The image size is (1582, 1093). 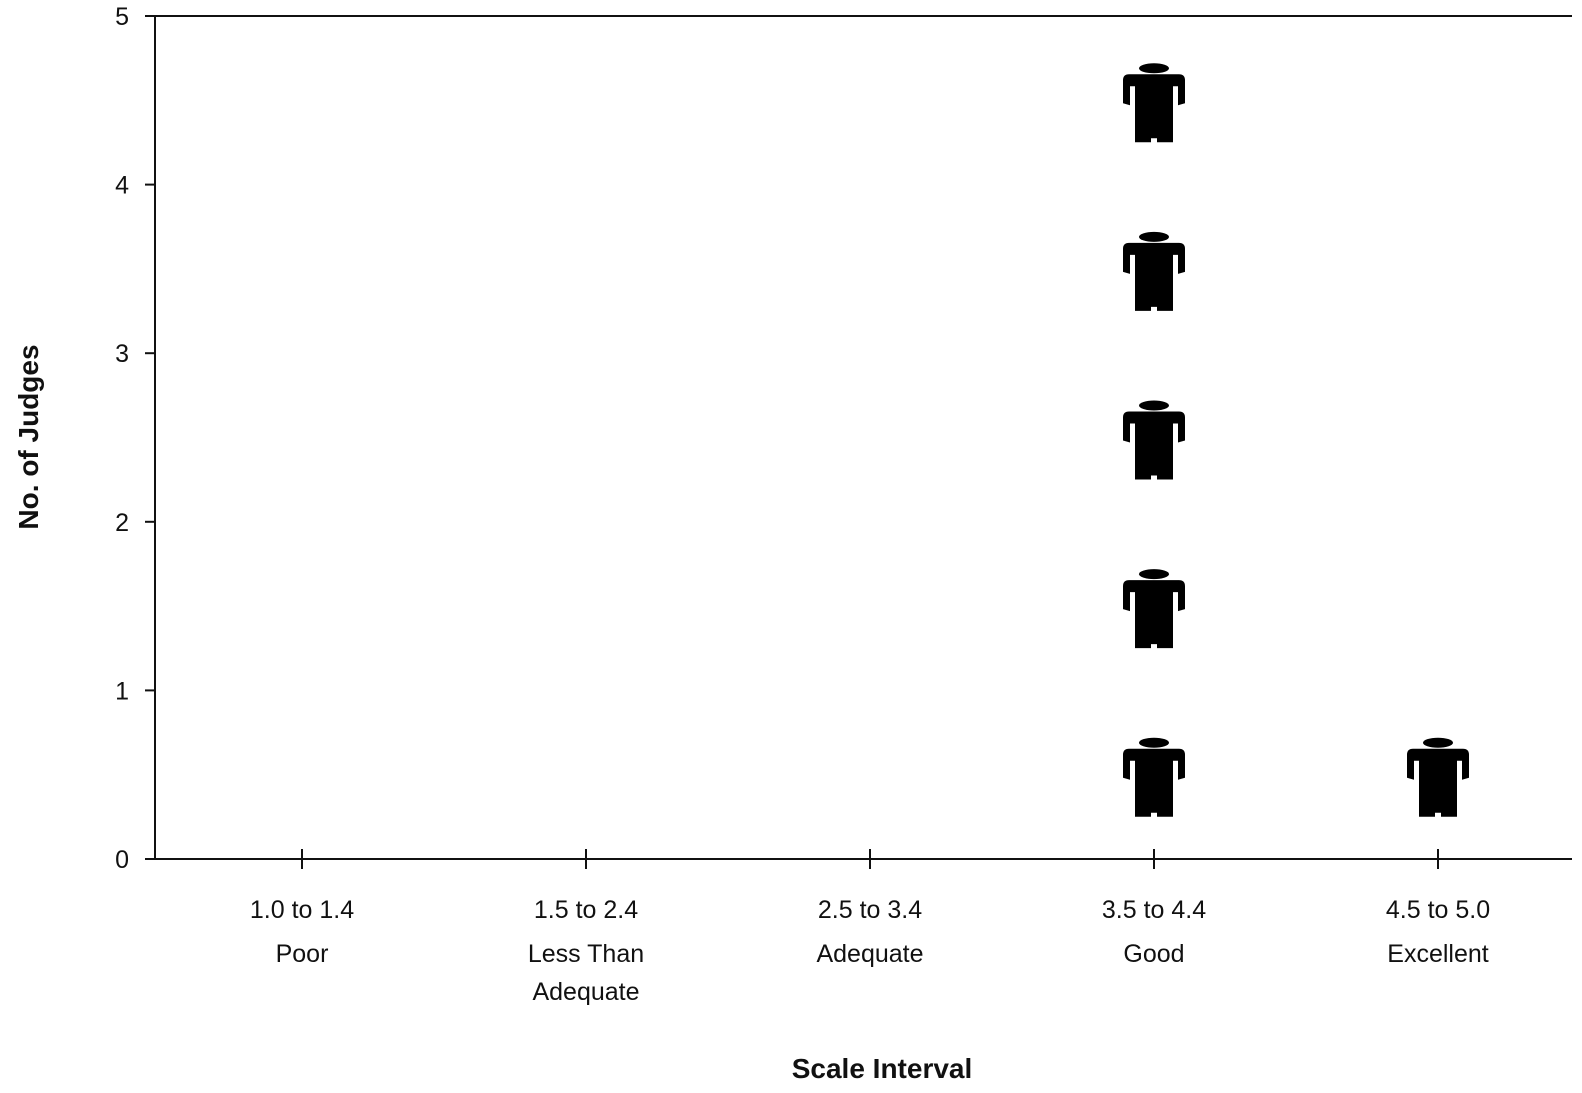 I want to click on x-tick-range-label: 3.5 to 4.4, so click(x=1154, y=910).